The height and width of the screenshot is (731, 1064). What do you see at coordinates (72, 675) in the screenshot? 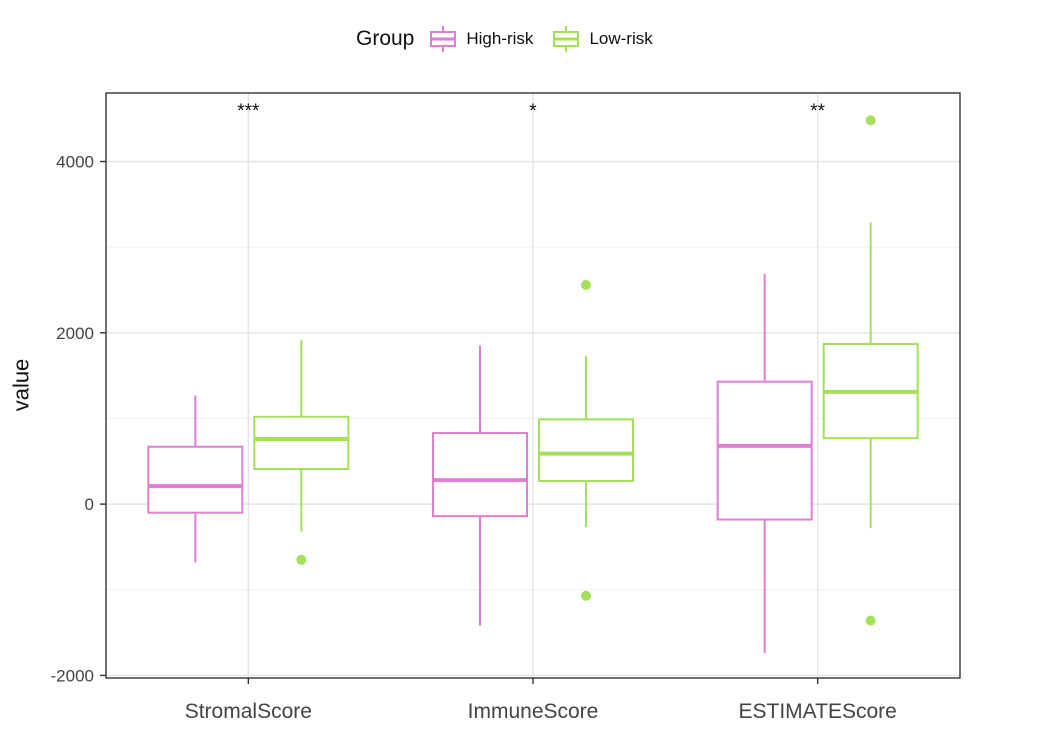
I see `y-tick-label: -2000` at bounding box center [72, 675].